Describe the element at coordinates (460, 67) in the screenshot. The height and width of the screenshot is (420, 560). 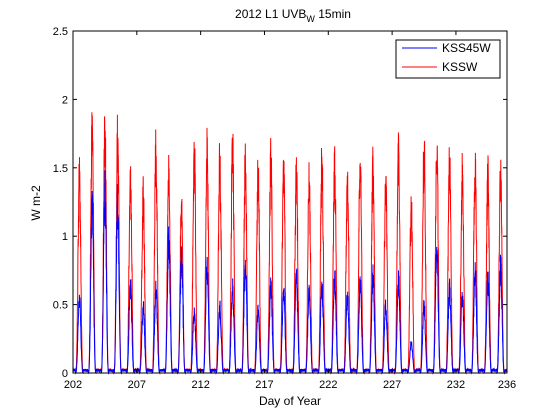
I see `legend-label-kssw: KSSW` at that location.